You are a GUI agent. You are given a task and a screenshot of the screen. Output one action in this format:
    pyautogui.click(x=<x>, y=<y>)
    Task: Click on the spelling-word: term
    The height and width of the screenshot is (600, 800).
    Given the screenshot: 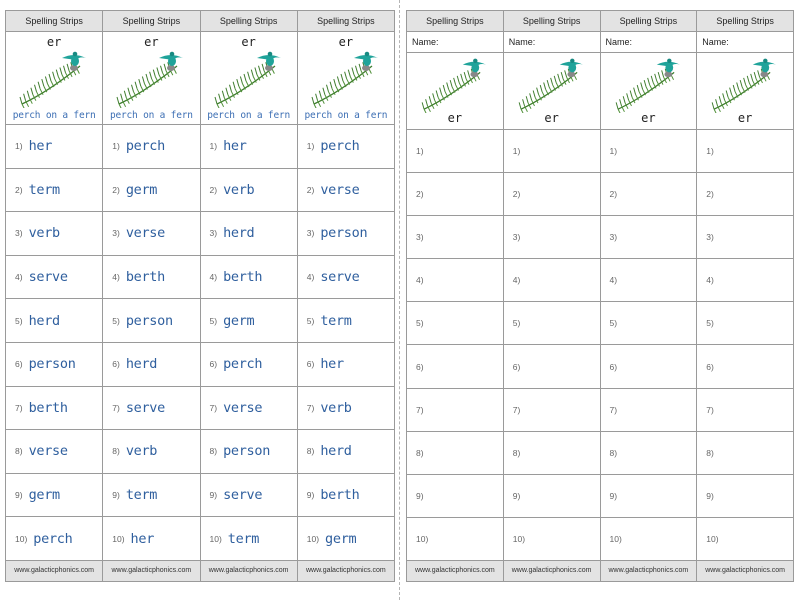 What is the action you would take?
    pyautogui.click(x=141, y=495)
    